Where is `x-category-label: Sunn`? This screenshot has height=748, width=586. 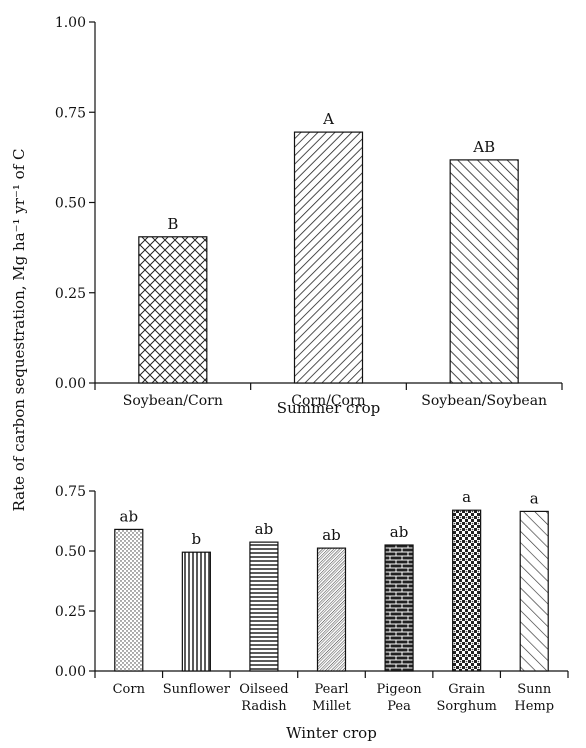
x-category-label: Sunn is located at coordinates (534, 689).